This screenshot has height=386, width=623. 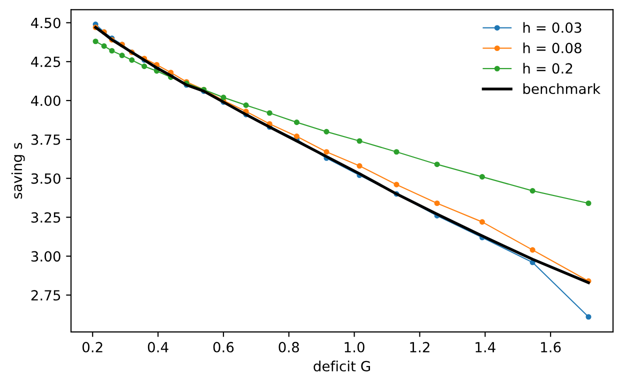 I want to click on legend-label: h = 0.2, so click(x=547, y=68).